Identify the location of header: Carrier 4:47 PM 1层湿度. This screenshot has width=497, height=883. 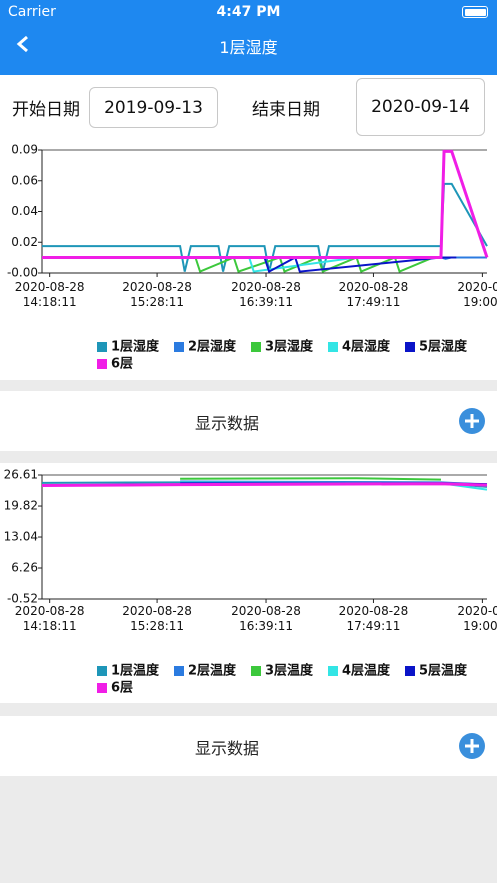
(248, 37).